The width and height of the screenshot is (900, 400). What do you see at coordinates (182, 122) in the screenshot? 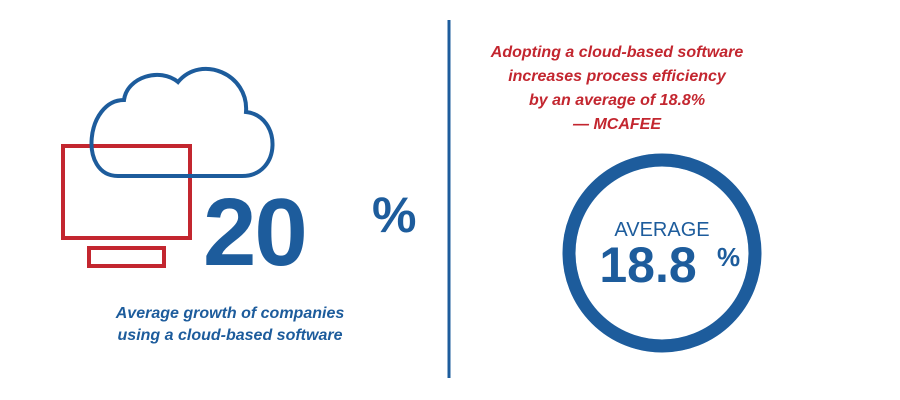
I see `cloud-icon` at bounding box center [182, 122].